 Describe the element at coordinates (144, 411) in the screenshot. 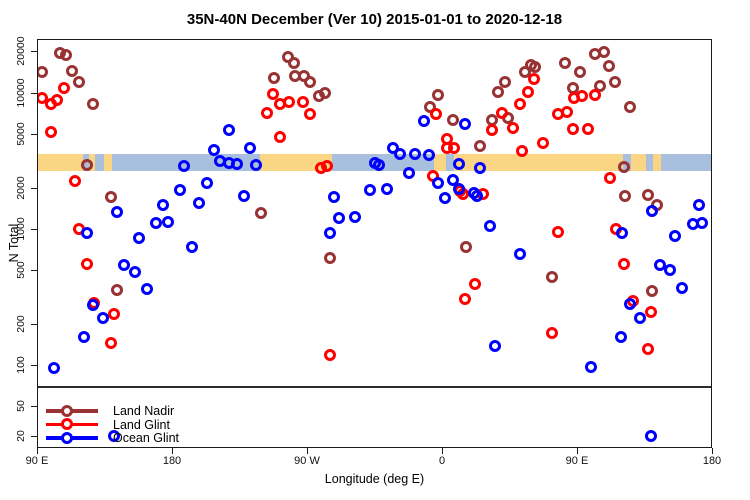

I see `legend-item-label: Land Nadir` at that location.